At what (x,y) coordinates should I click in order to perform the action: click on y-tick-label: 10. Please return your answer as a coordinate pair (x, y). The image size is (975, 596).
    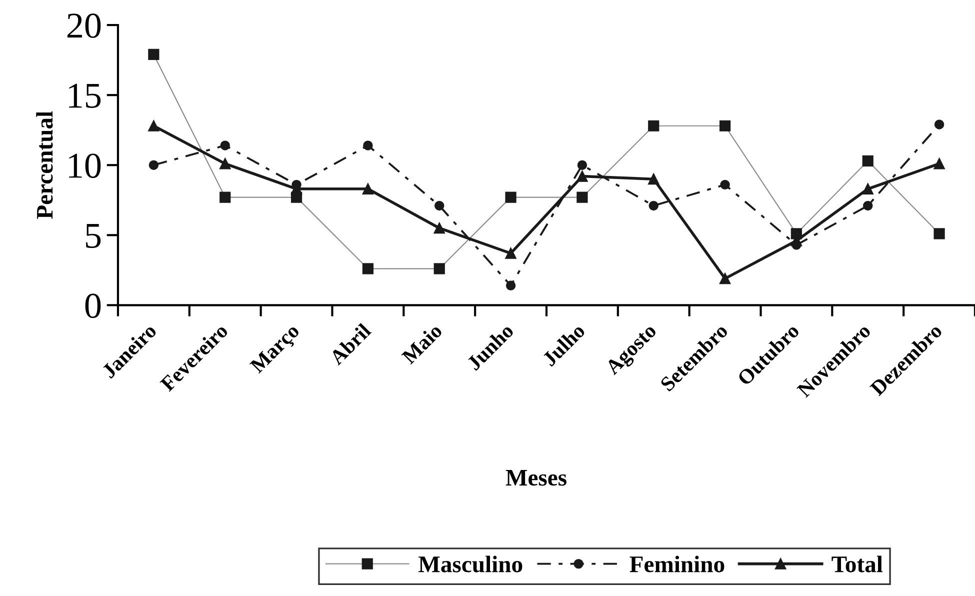
    Looking at the image, I should click on (85, 166).